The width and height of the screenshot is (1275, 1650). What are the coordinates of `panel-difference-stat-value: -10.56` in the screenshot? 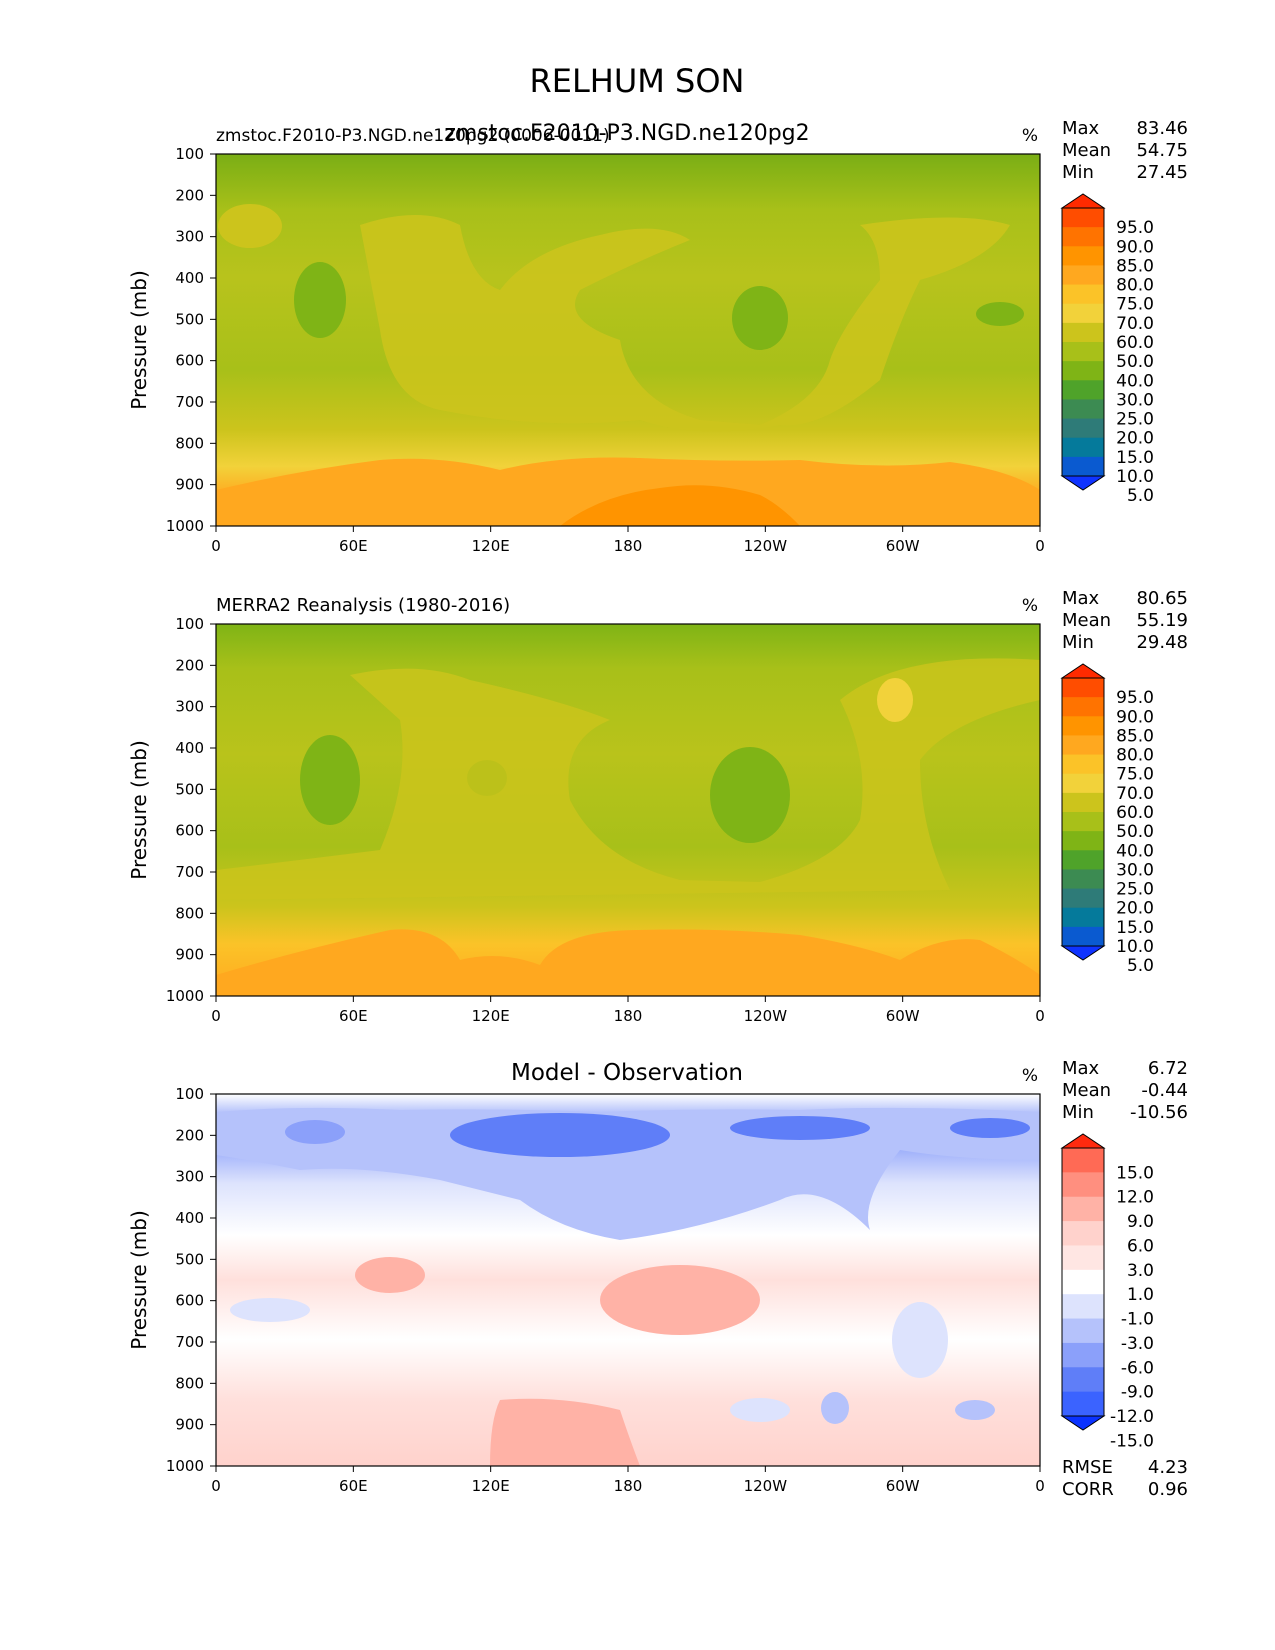 It's located at (1159, 1112).